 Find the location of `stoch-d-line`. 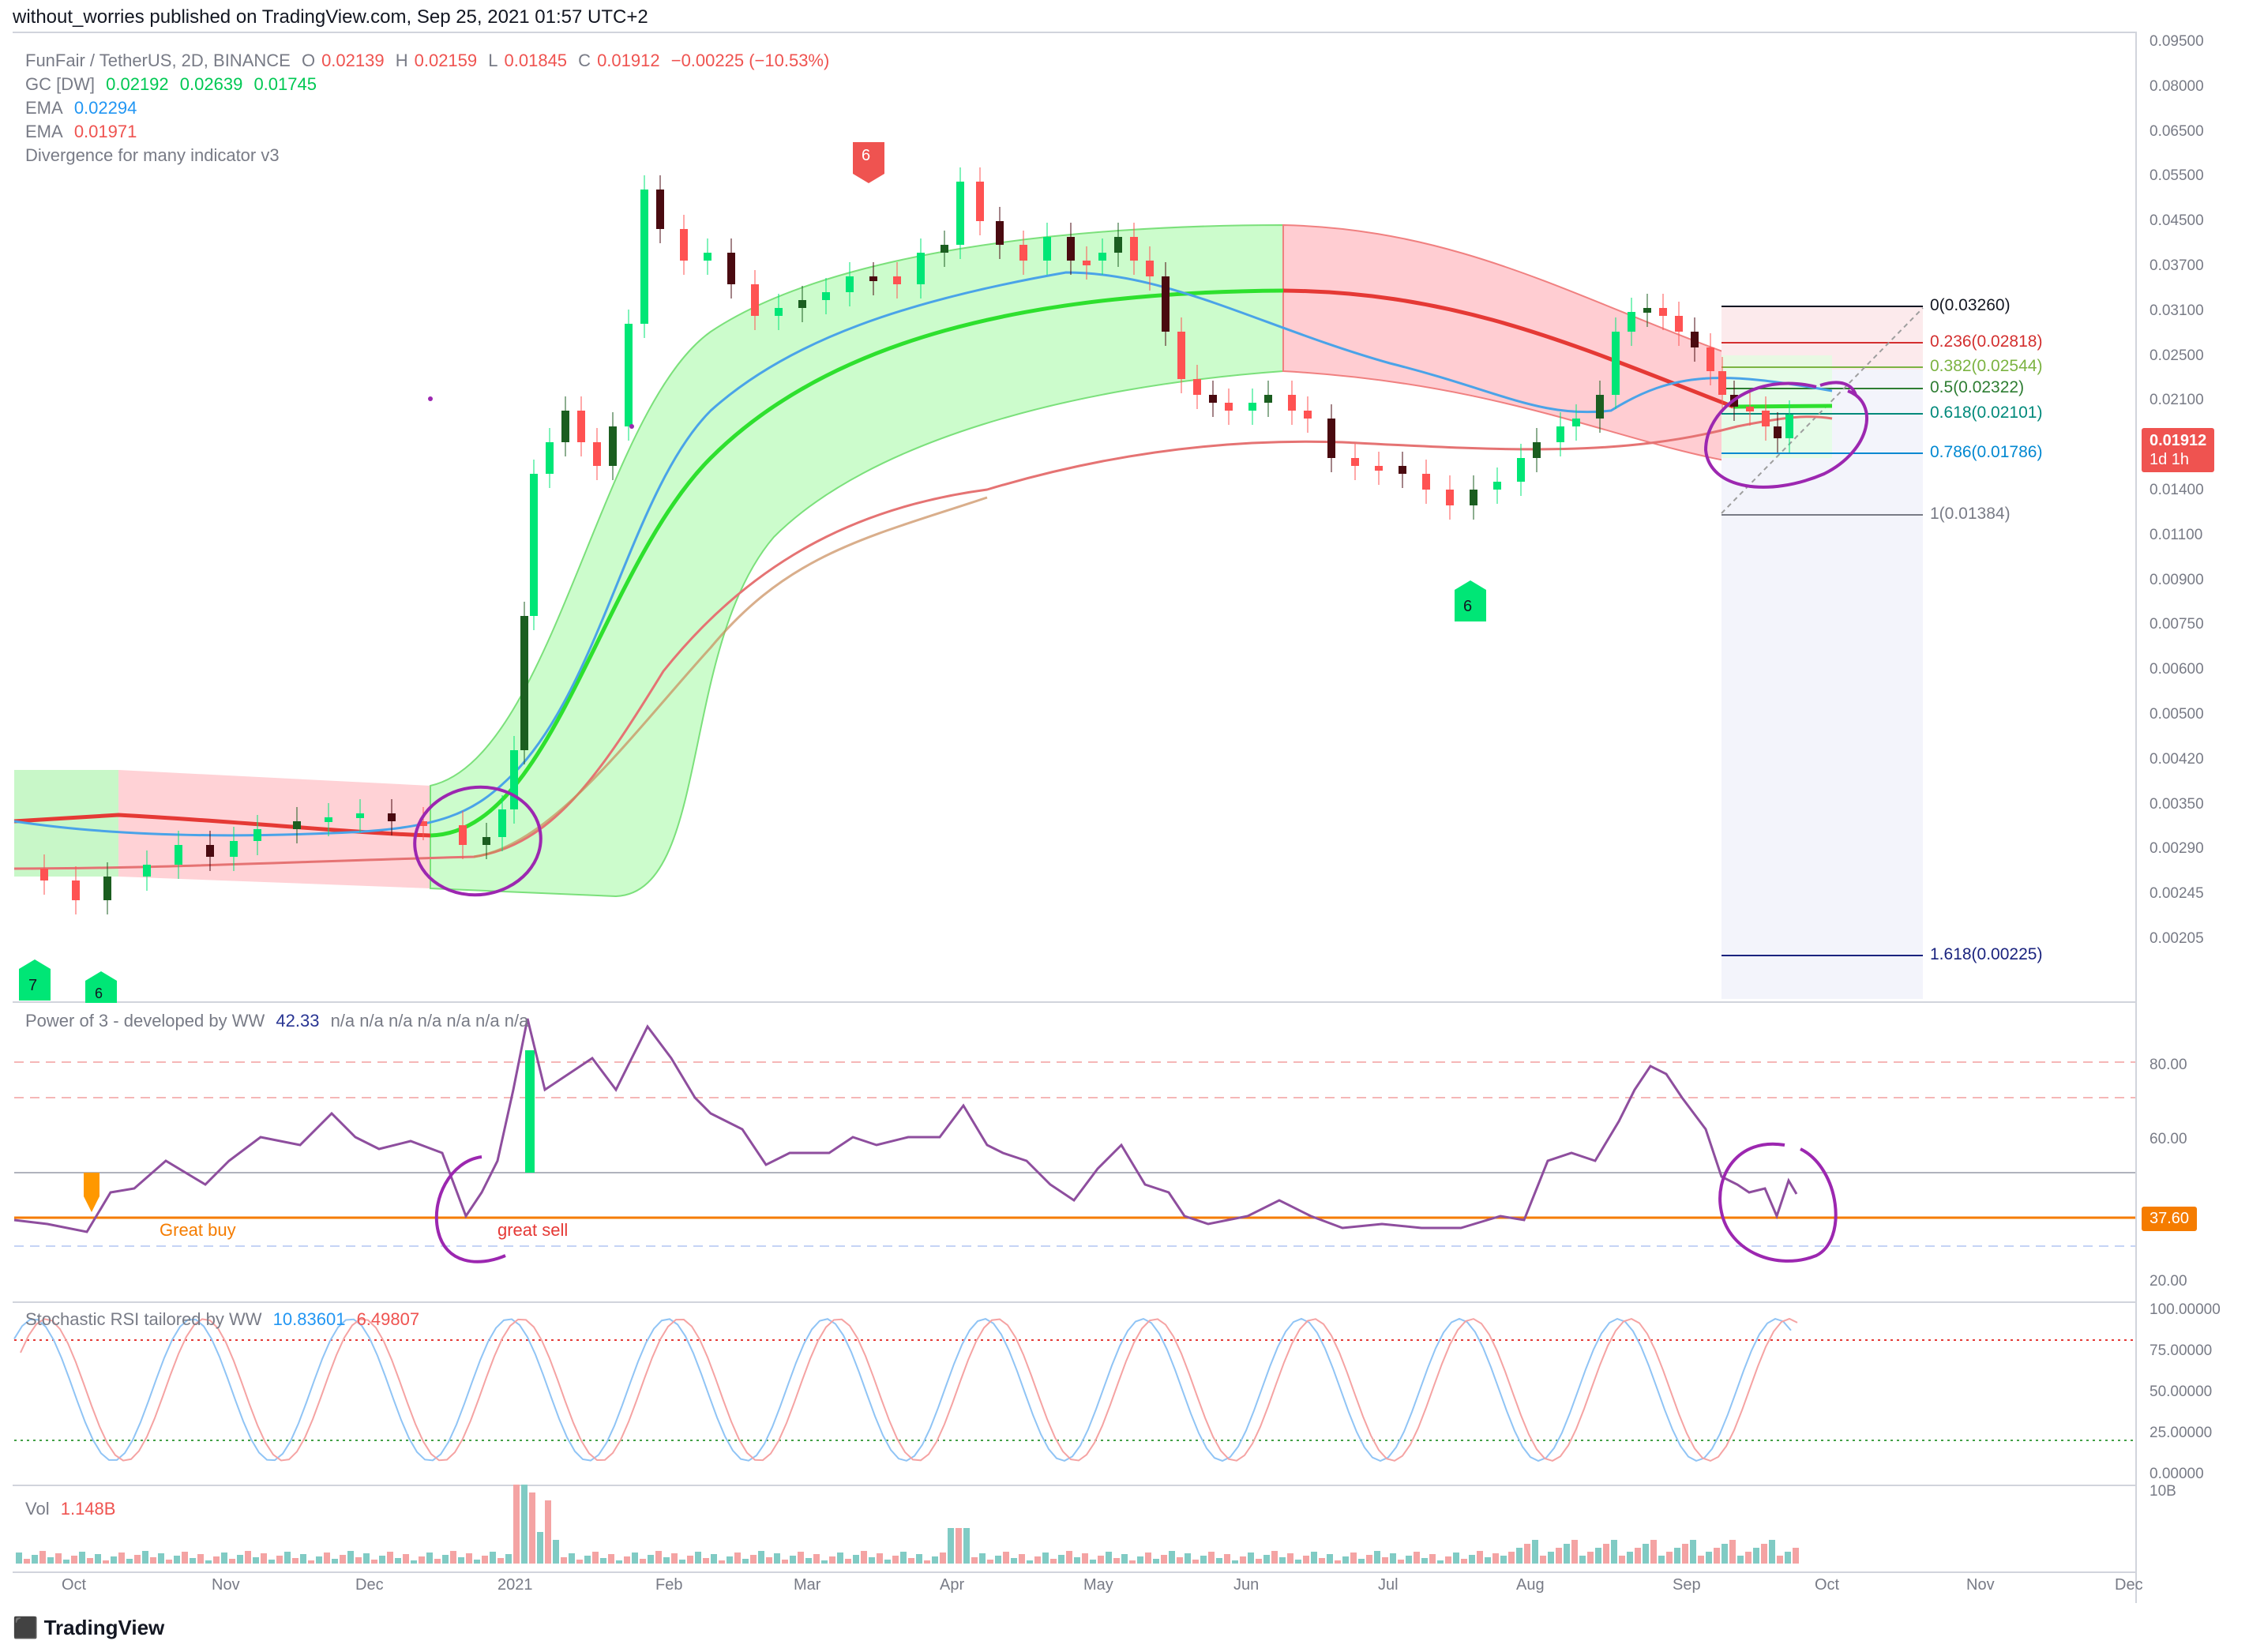

stoch-d-line is located at coordinates (909, 1389).